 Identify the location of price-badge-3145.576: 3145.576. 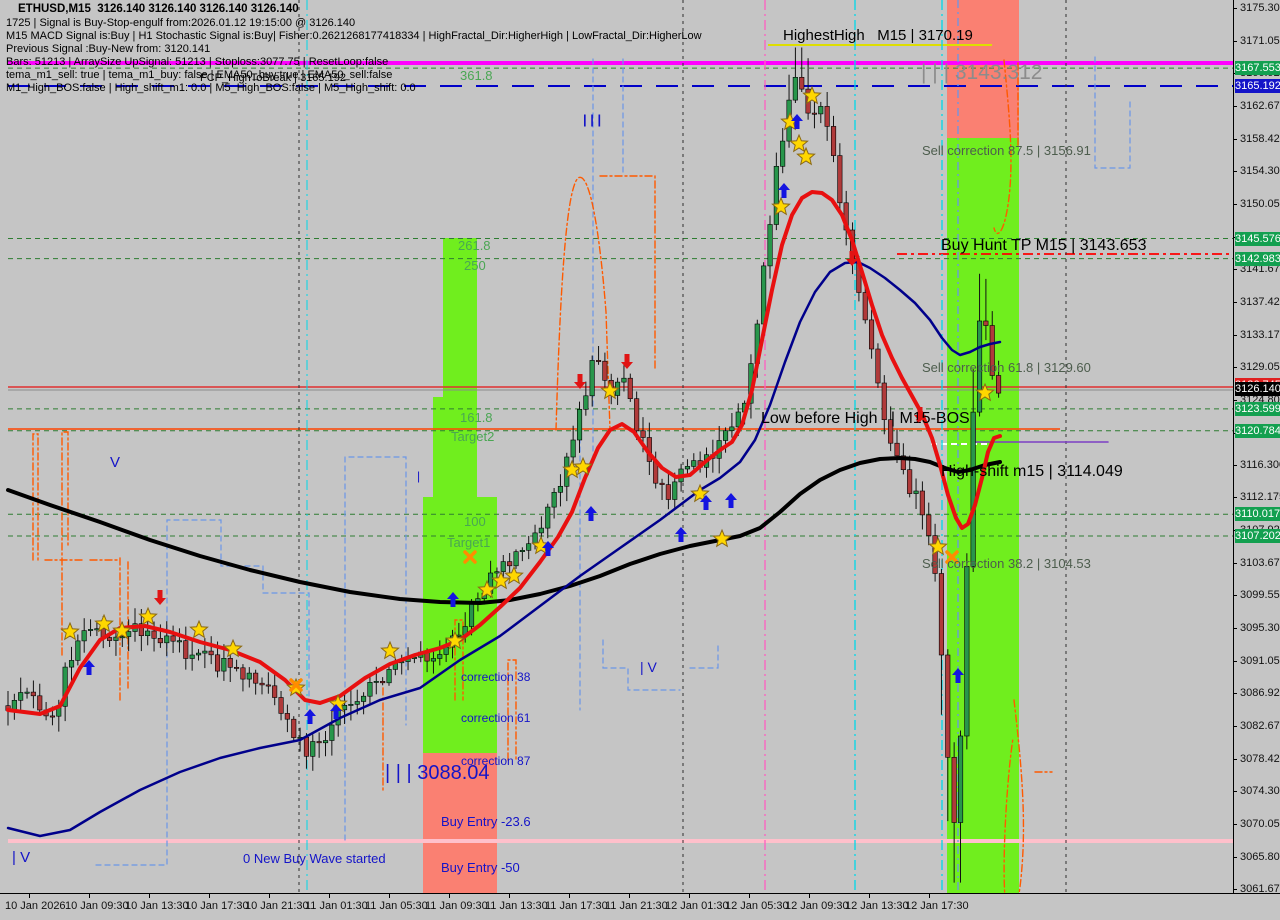
(1257, 238).